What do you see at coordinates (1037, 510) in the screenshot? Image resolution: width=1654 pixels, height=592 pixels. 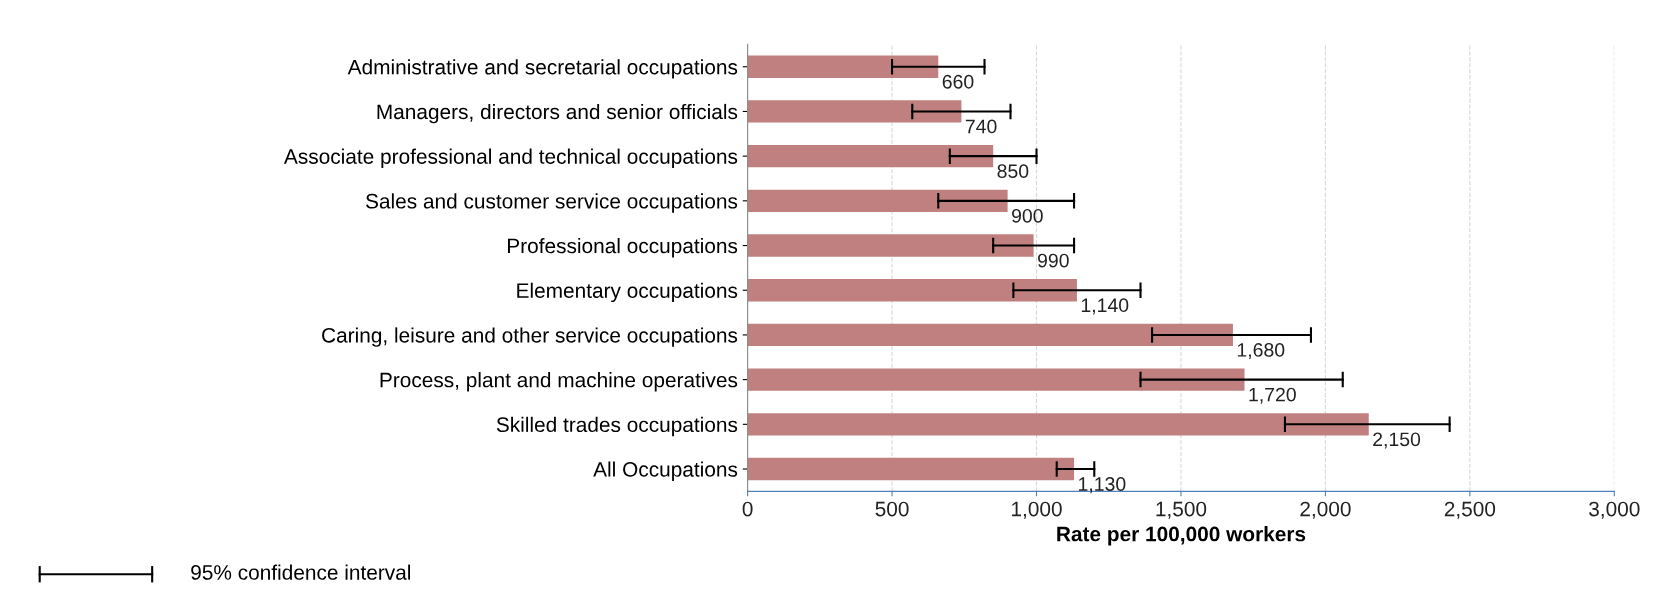 I see `x-tick-label: 1,000` at bounding box center [1037, 510].